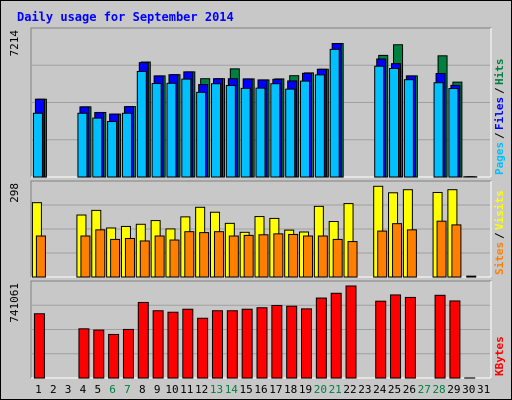 The width and height of the screenshot is (512, 400). What do you see at coordinates (216, 389) in the screenshot?
I see `x-tick-label-day-13: 13` at bounding box center [216, 389].